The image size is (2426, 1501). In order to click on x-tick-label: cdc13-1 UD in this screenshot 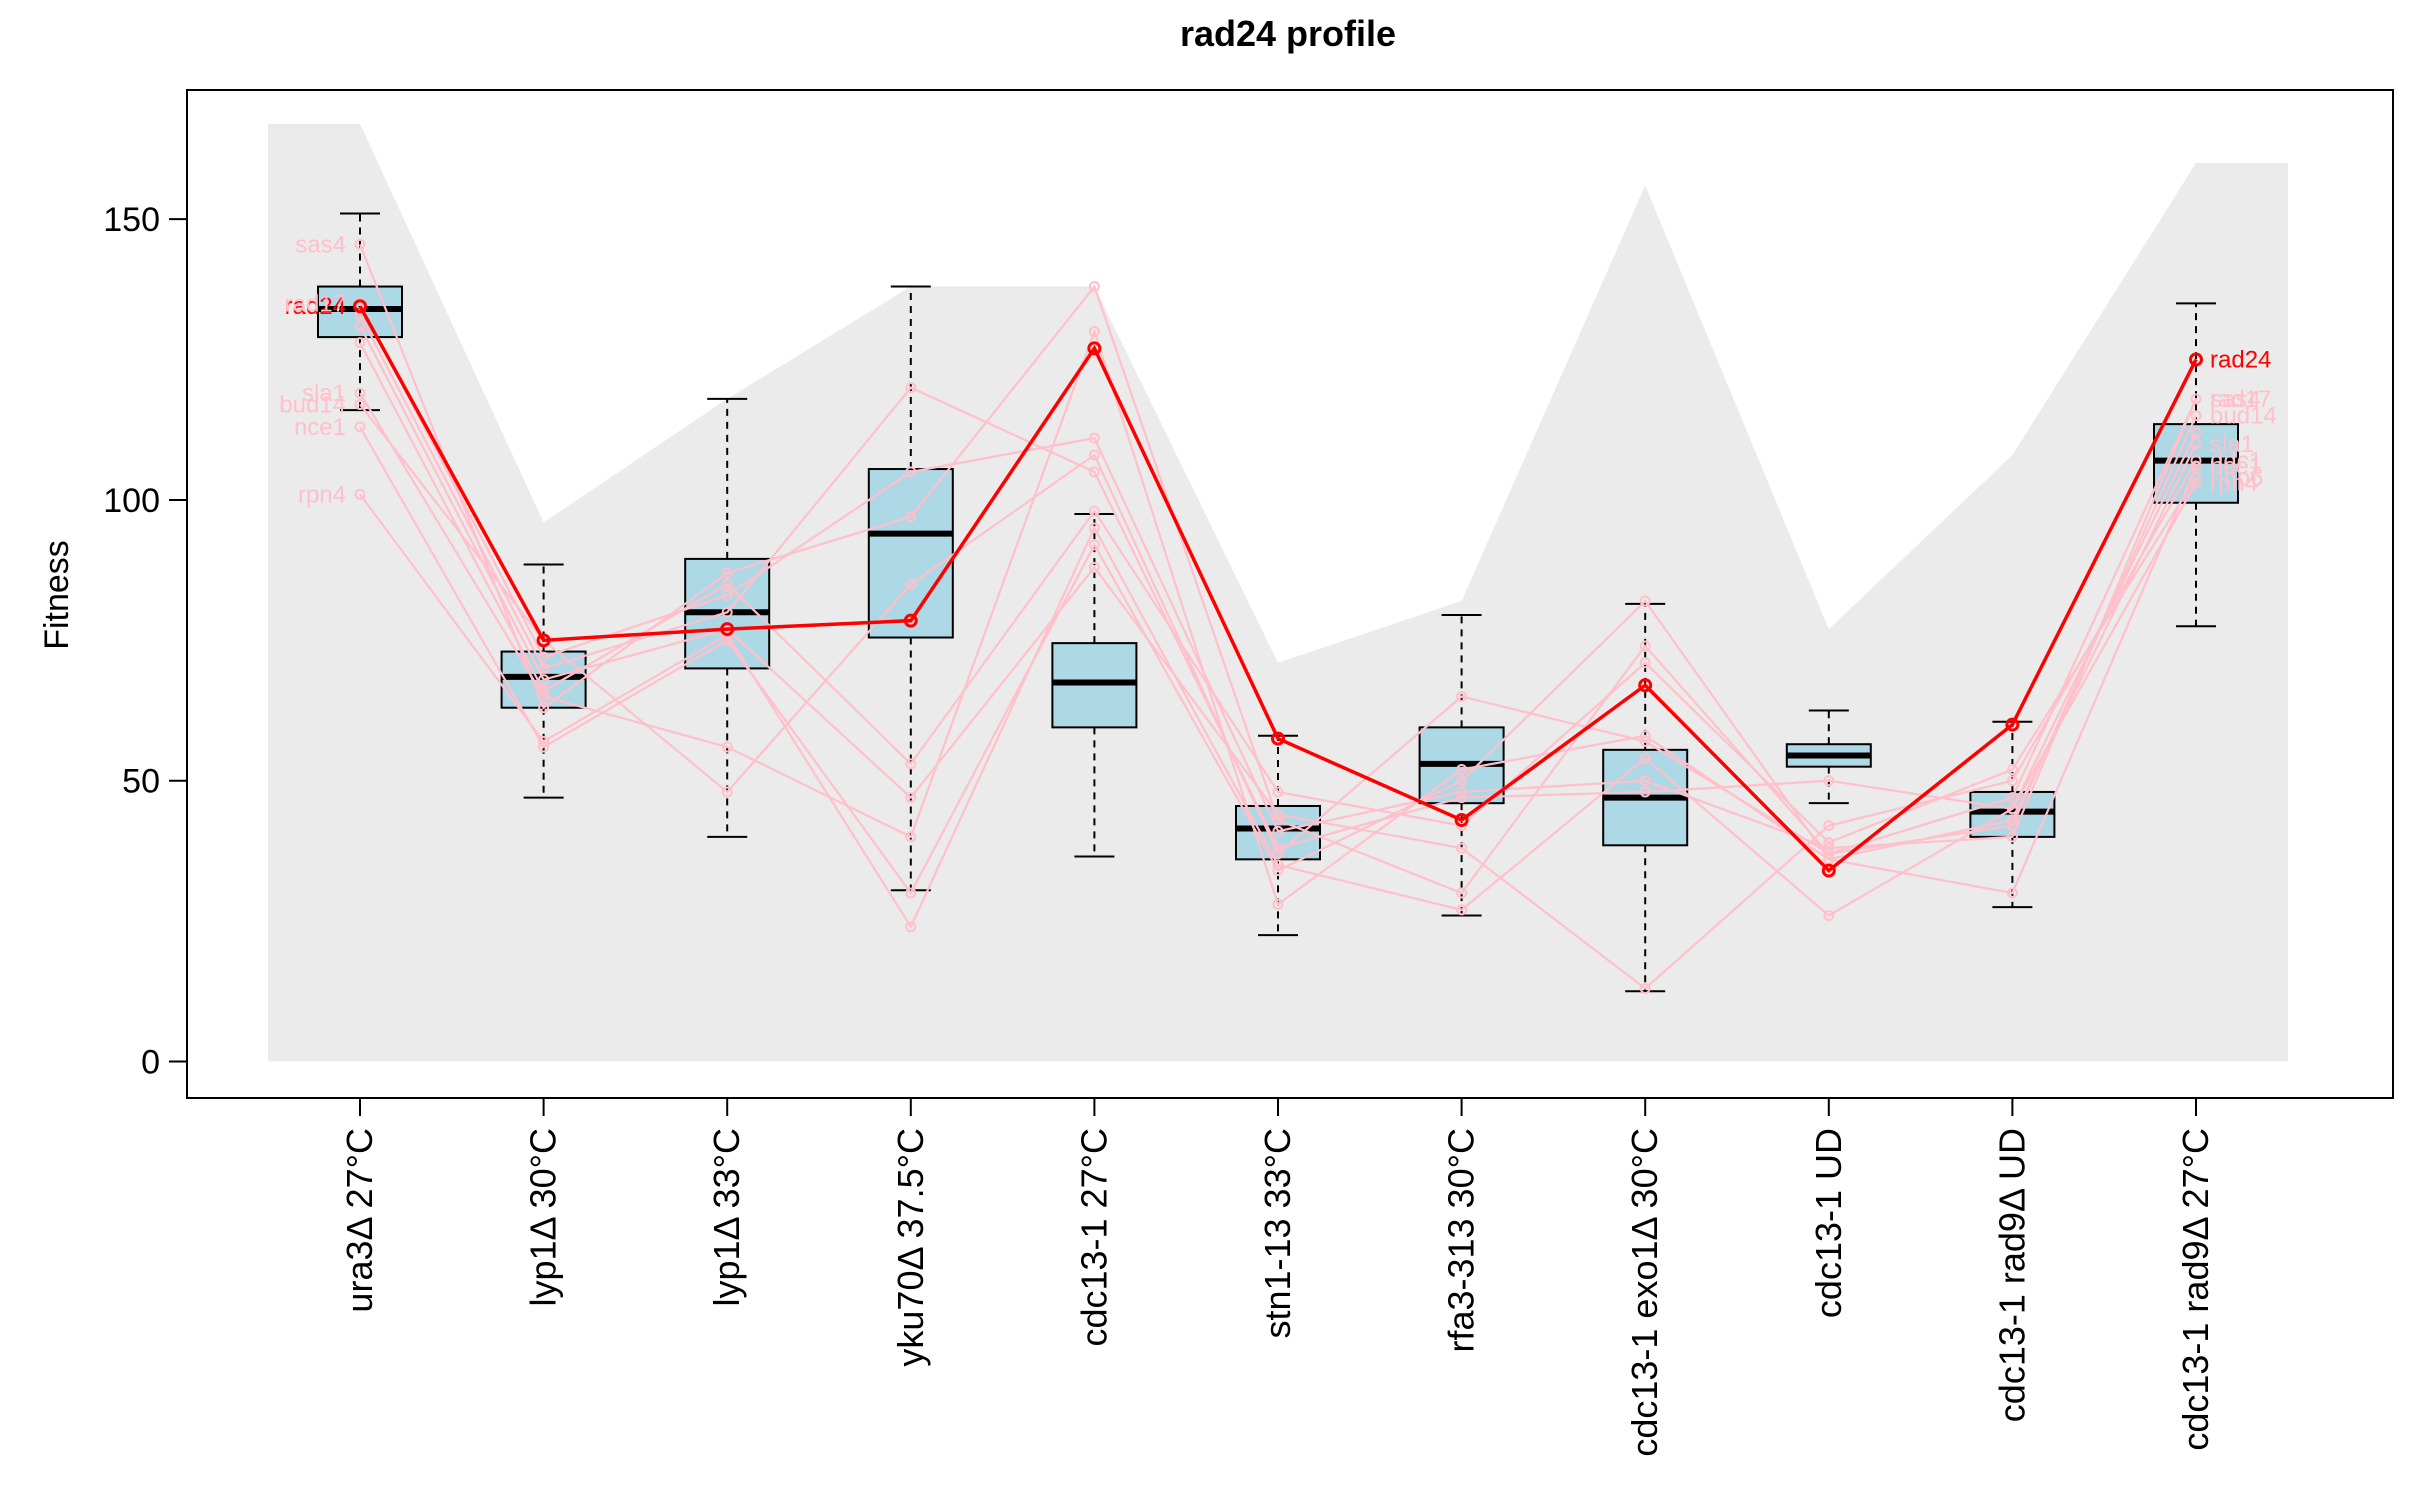, I will do `click(1828, 1223)`.